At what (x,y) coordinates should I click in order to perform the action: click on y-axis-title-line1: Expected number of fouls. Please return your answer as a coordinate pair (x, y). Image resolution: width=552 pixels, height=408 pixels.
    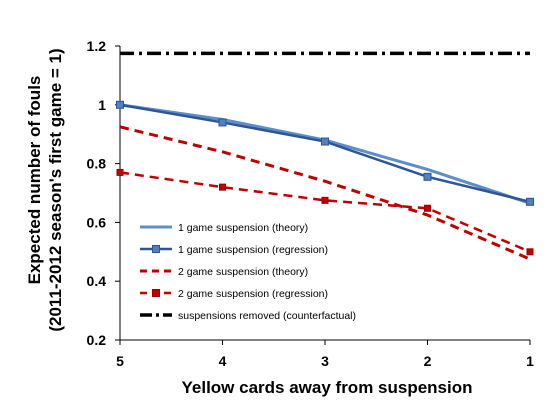
    Looking at the image, I should click on (34, 180).